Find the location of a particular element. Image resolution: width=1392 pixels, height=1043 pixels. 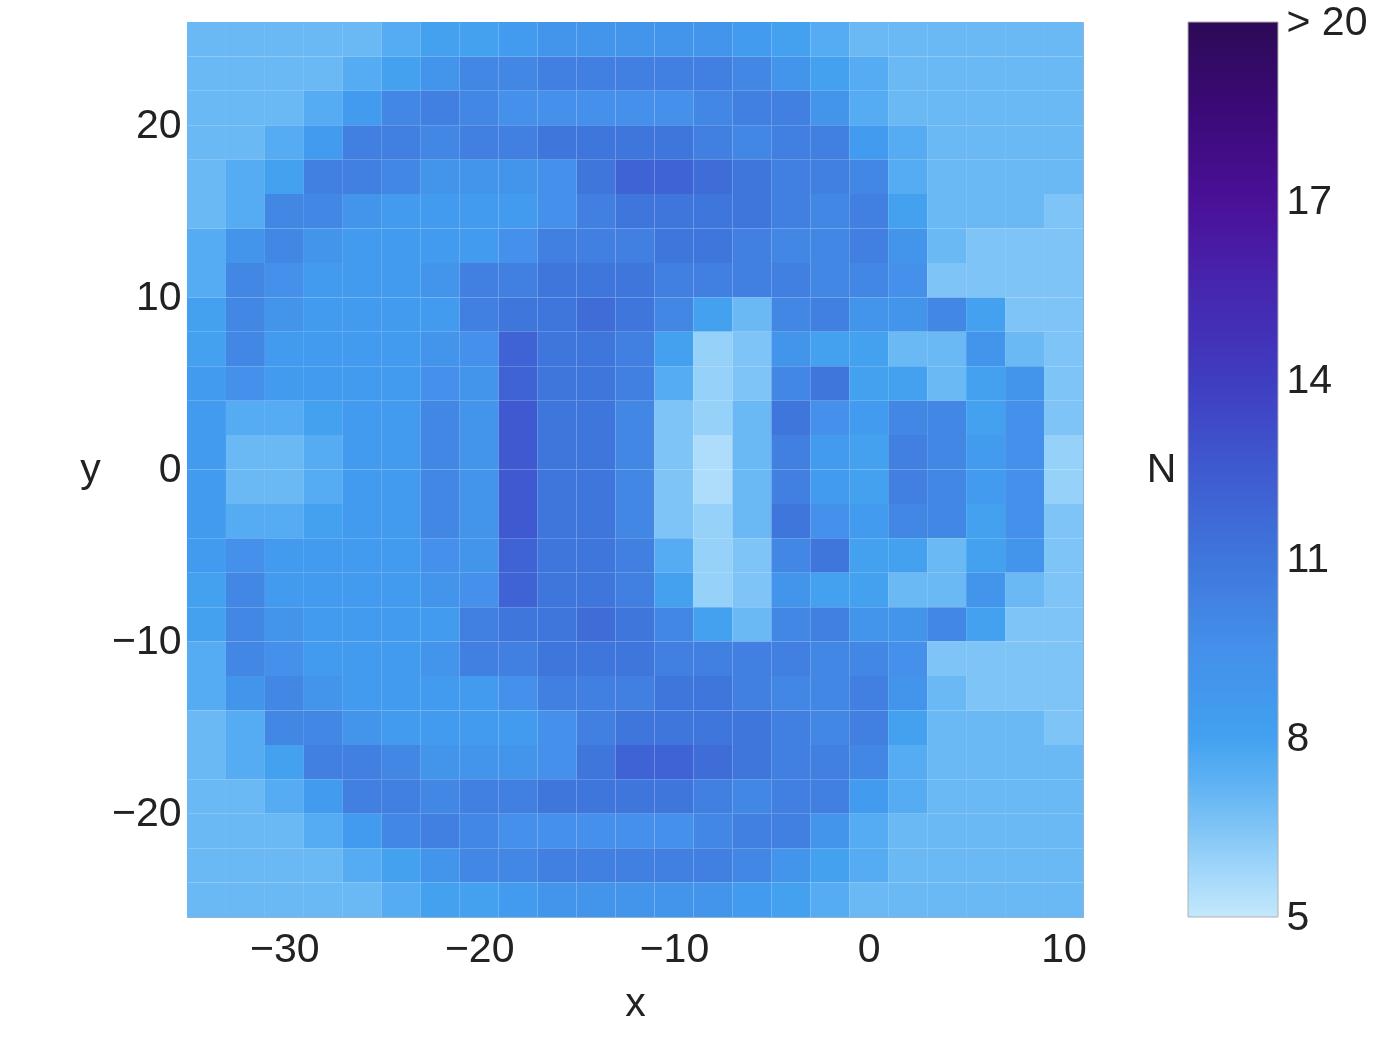

y-axis-title: y is located at coordinates (91, 468).